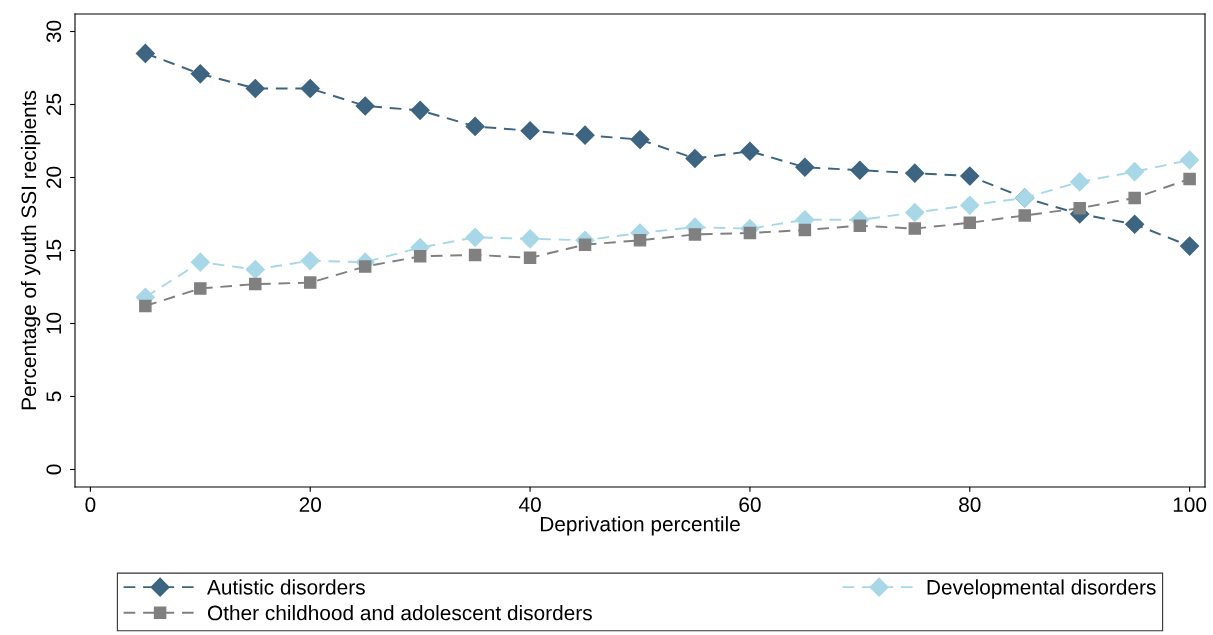 The image size is (1213, 635). What do you see at coordinates (54, 396) in the screenshot?
I see `y-tick-label: 5` at bounding box center [54, 396].